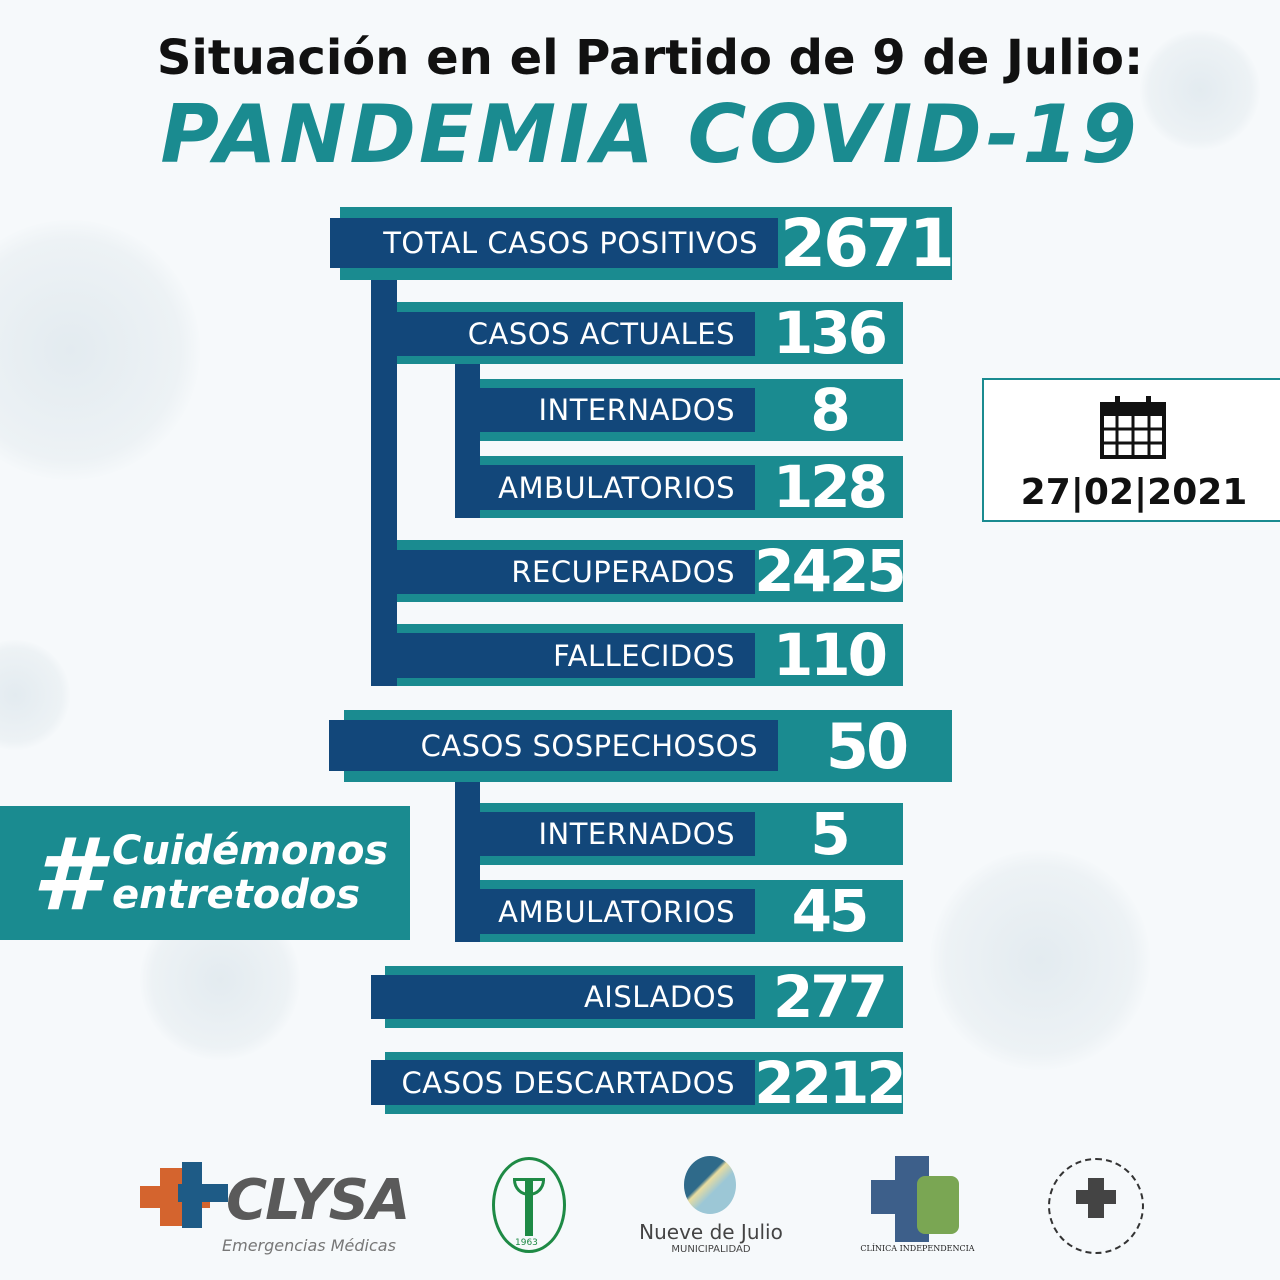 The image size is (1280, 1280). I want to click on hashtag-banner: # Cuidémonos entretodos, so click(205, 873).